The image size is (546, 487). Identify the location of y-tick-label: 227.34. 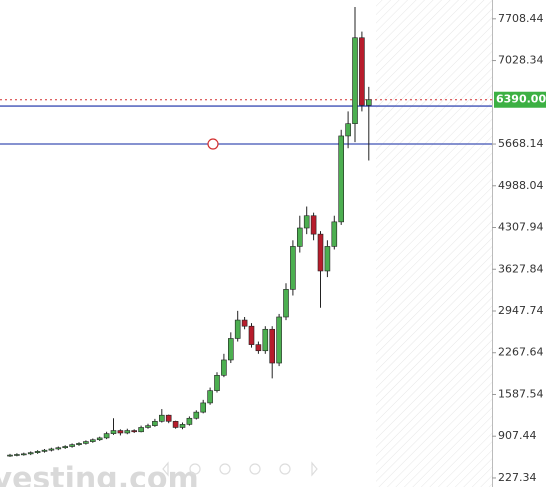
(517, 477).